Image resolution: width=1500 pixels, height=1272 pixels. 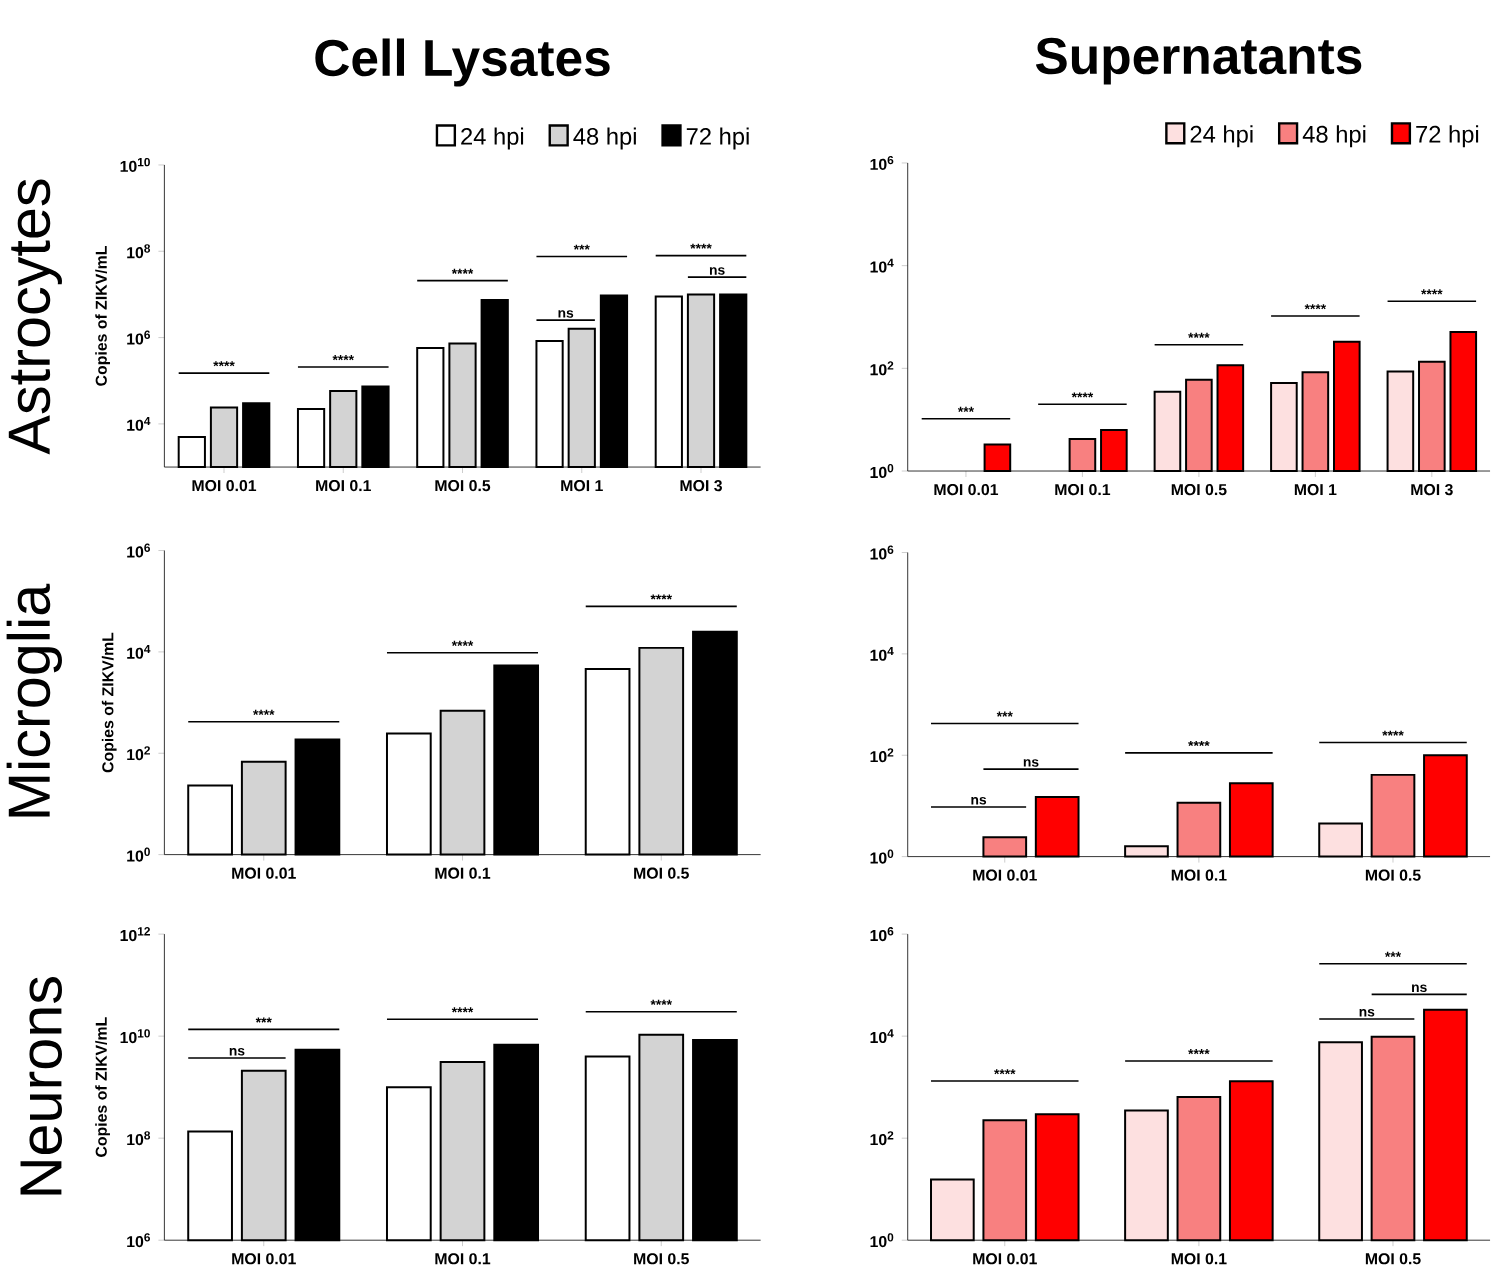 What do you see at coordinates (1198, 61) in the screenshot?
I see `chart-title: Supernatants` at bounding box center [1198, 61].